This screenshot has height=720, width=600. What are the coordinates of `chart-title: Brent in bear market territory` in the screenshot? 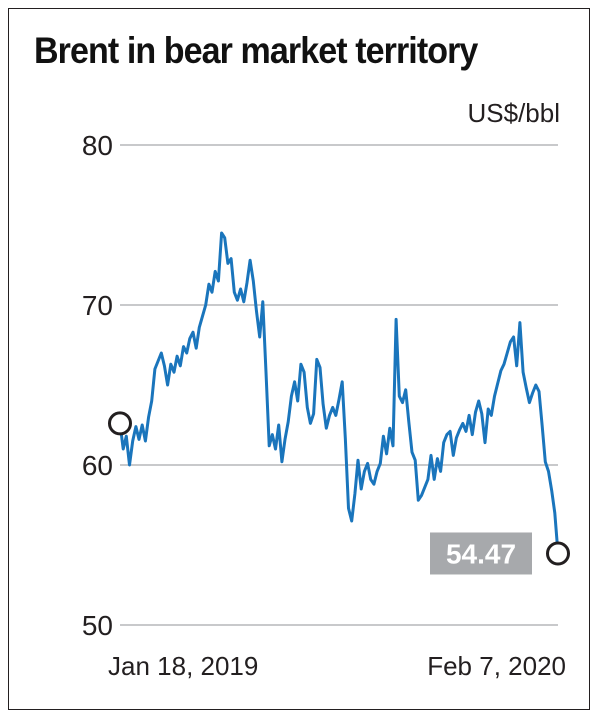 It's located at (256, 50).